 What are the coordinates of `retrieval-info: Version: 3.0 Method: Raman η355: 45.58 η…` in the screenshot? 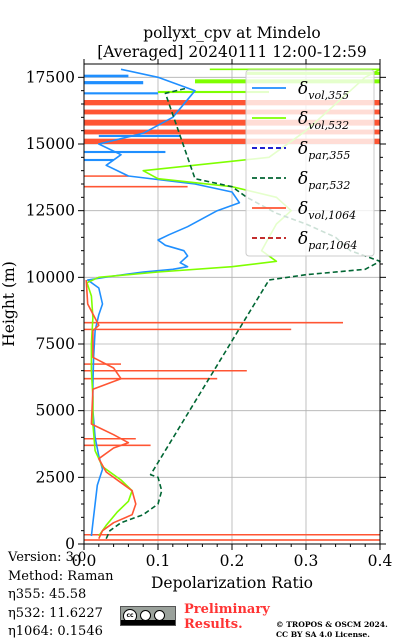 It's located at (61, 595).